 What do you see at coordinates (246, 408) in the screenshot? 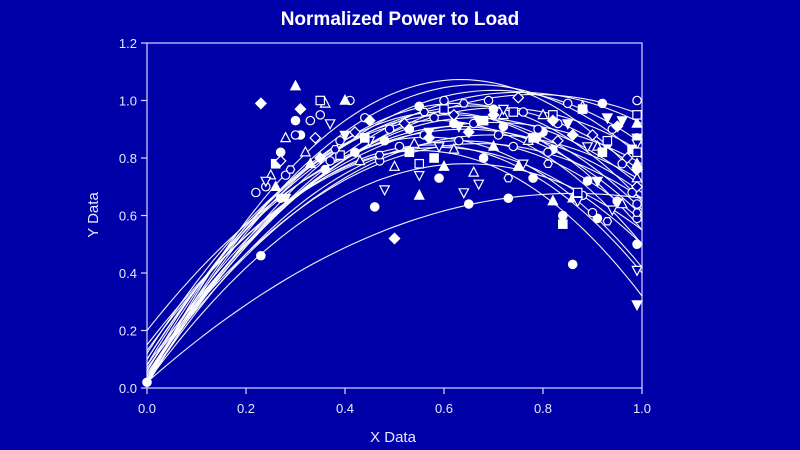
I see `x-tick-label: 0.2` at bounding box center [246, 408].